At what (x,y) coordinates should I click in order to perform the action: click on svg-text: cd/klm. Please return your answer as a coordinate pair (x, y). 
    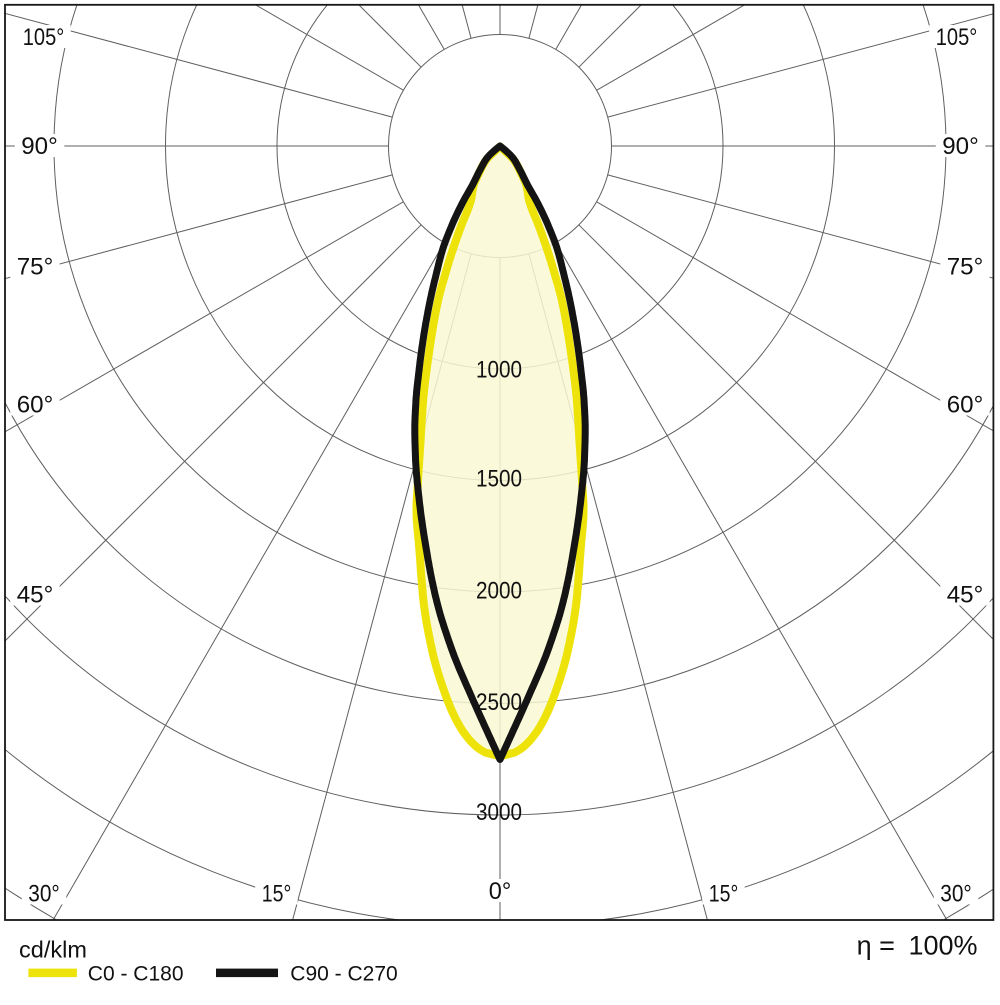
    Looking at the image, I should click on (53, 950).